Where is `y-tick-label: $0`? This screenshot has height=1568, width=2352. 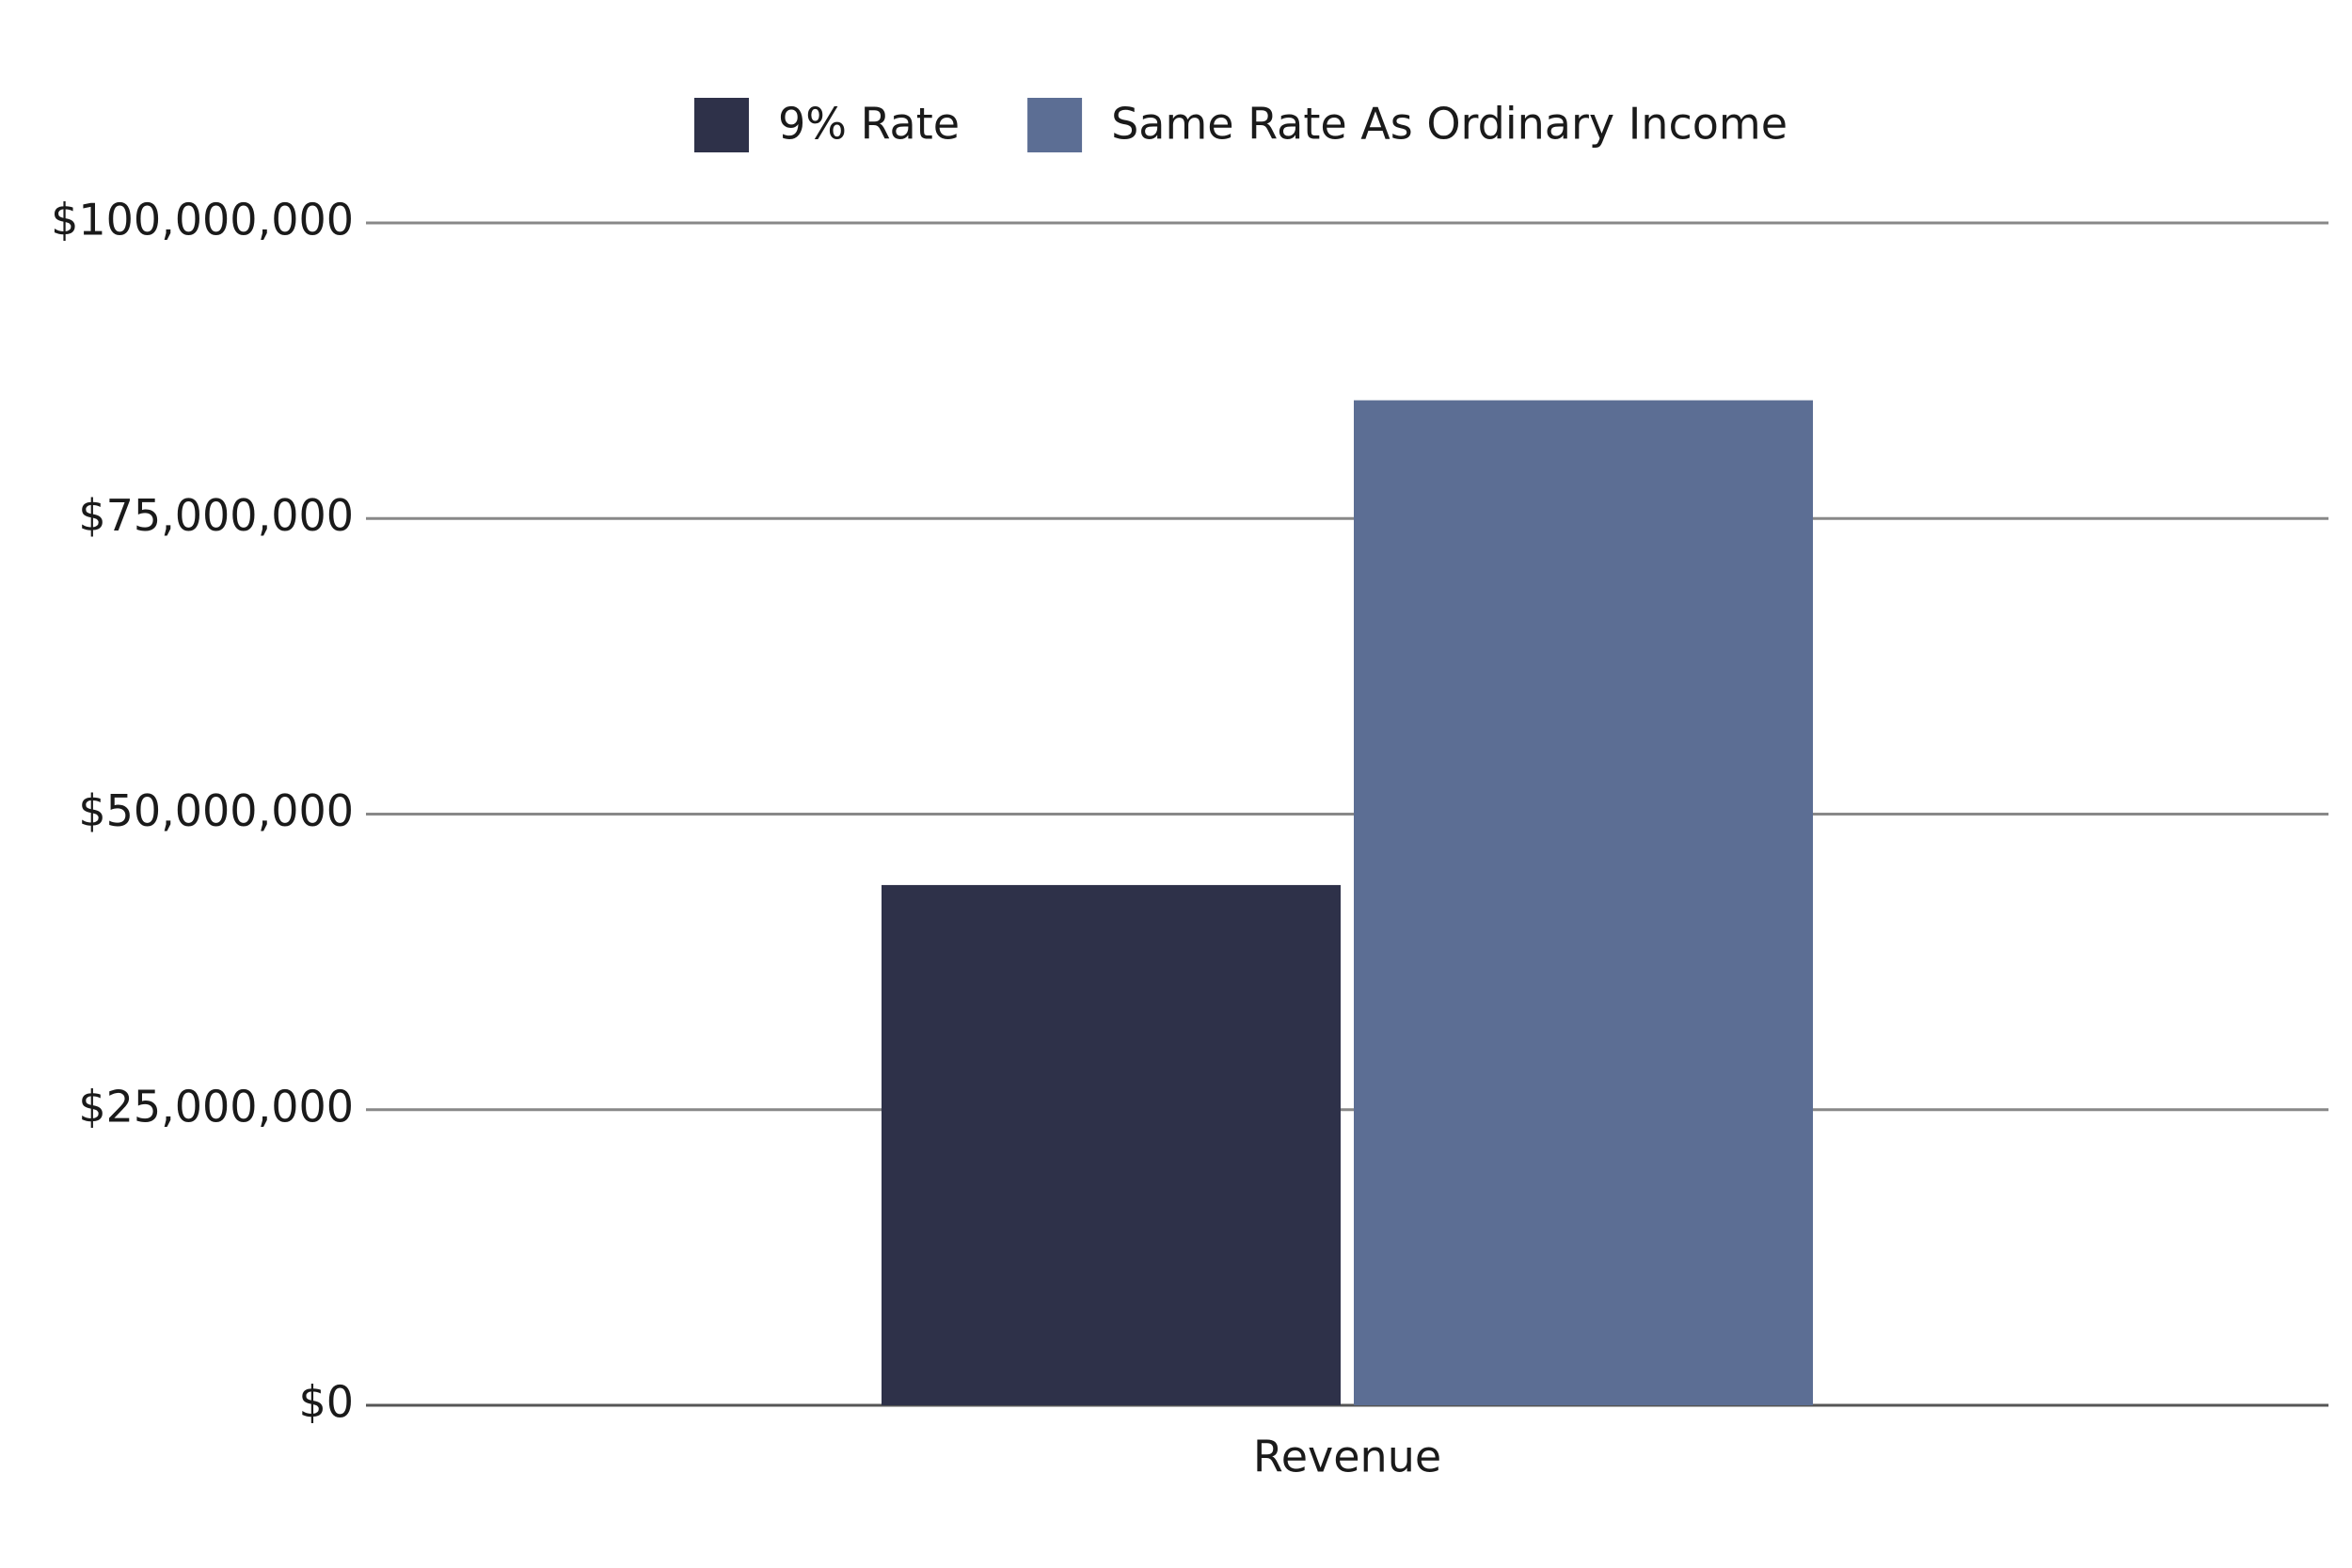 y-tick-label: $0 is located at coordinates (326, 1402).